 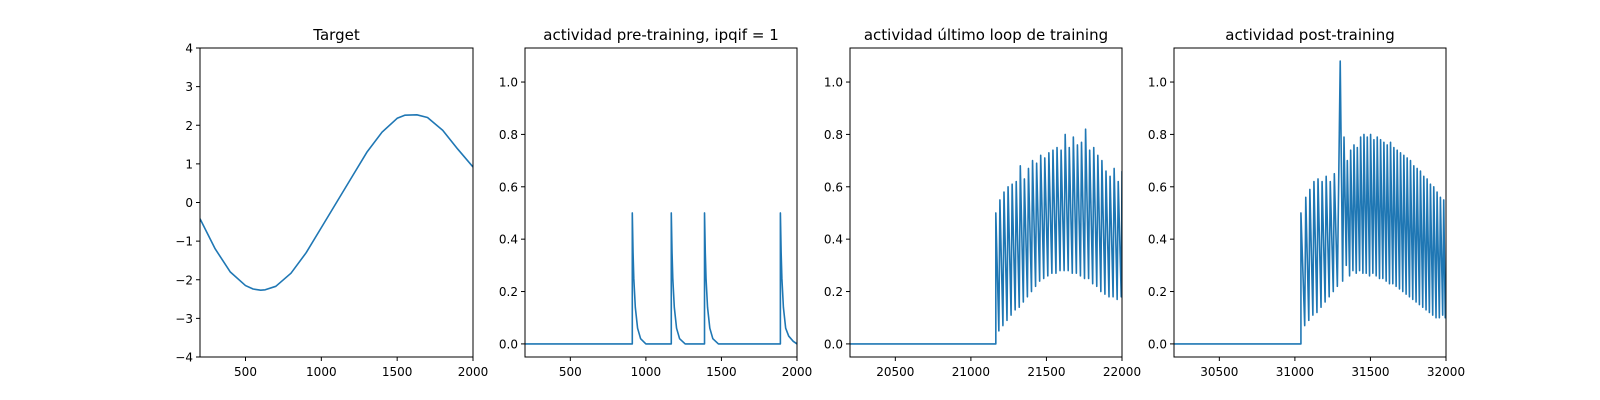 What do you see at coordinates (189, 126) in the screenshot?
I see `y-tick-label: 2` at bounding box center [189, 126].